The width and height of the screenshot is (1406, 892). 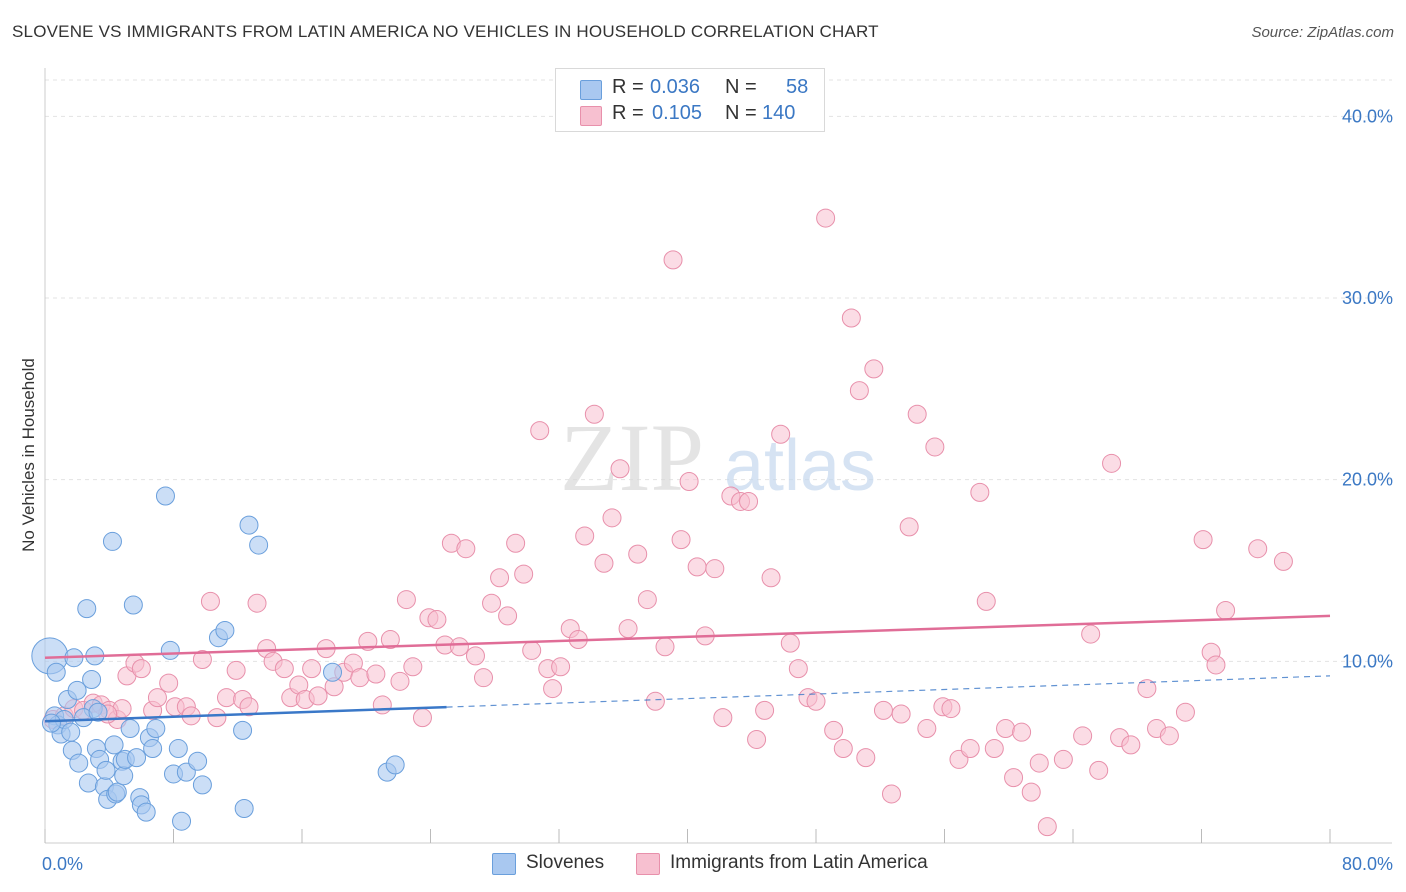 I want to click on watermark: ZIP atlas, so click(x=718, y=457).